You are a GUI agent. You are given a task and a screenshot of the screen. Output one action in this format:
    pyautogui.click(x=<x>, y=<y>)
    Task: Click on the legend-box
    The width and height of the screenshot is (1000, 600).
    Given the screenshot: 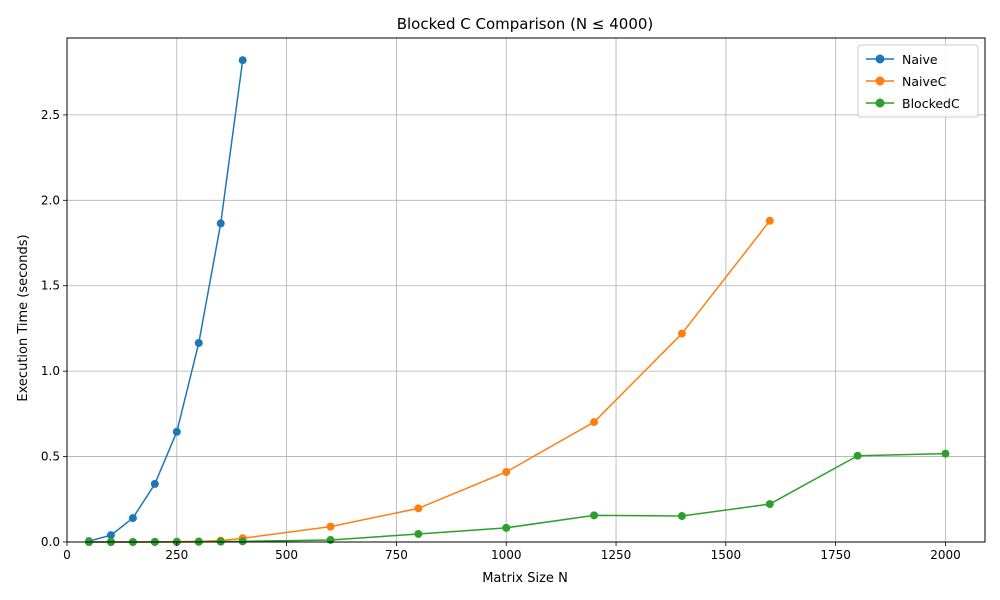 What is the action you would take?
    pyautogui.click(x=918, y=81)
    